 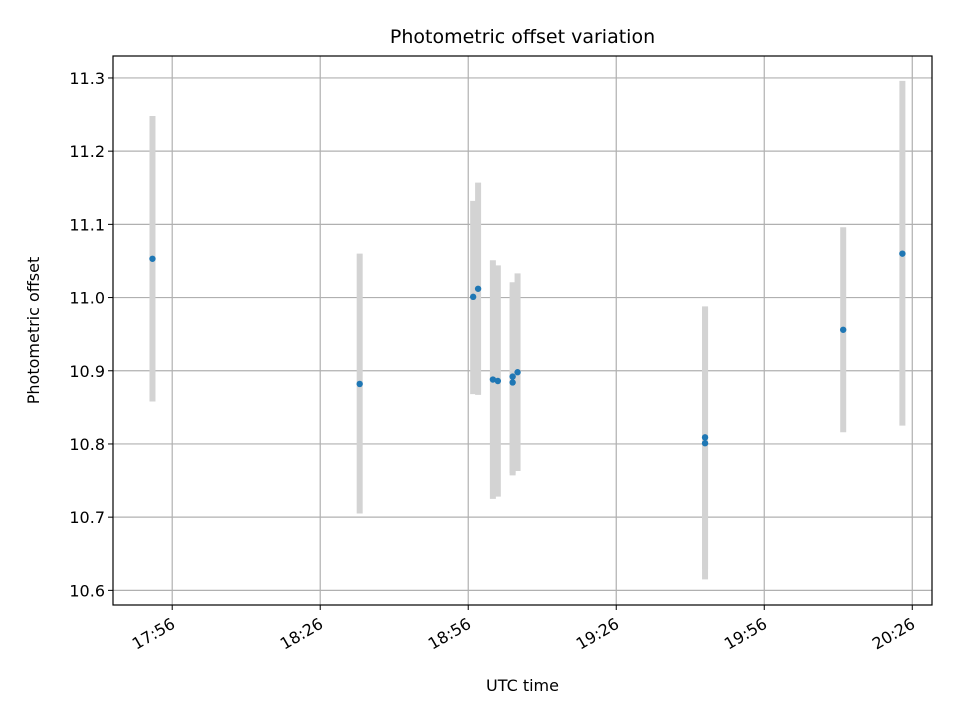 I want to click on y-tick-label: 10.6, so click(x=87, y=590).